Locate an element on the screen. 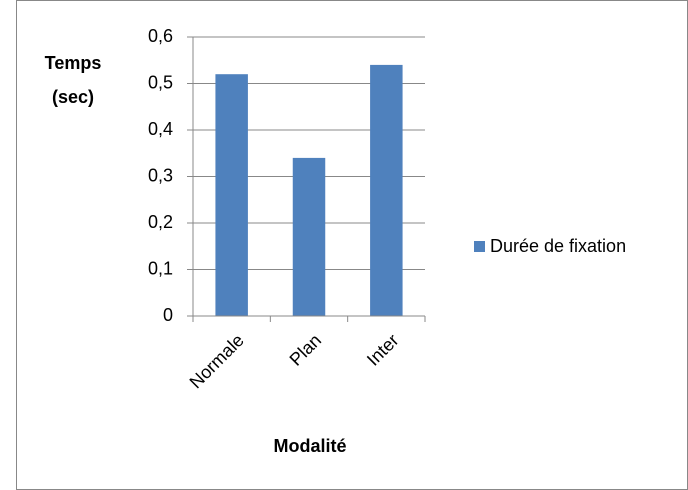 The image size is (688, 490). y-tick-label: 0,5 is located at coordinates (160, 82).